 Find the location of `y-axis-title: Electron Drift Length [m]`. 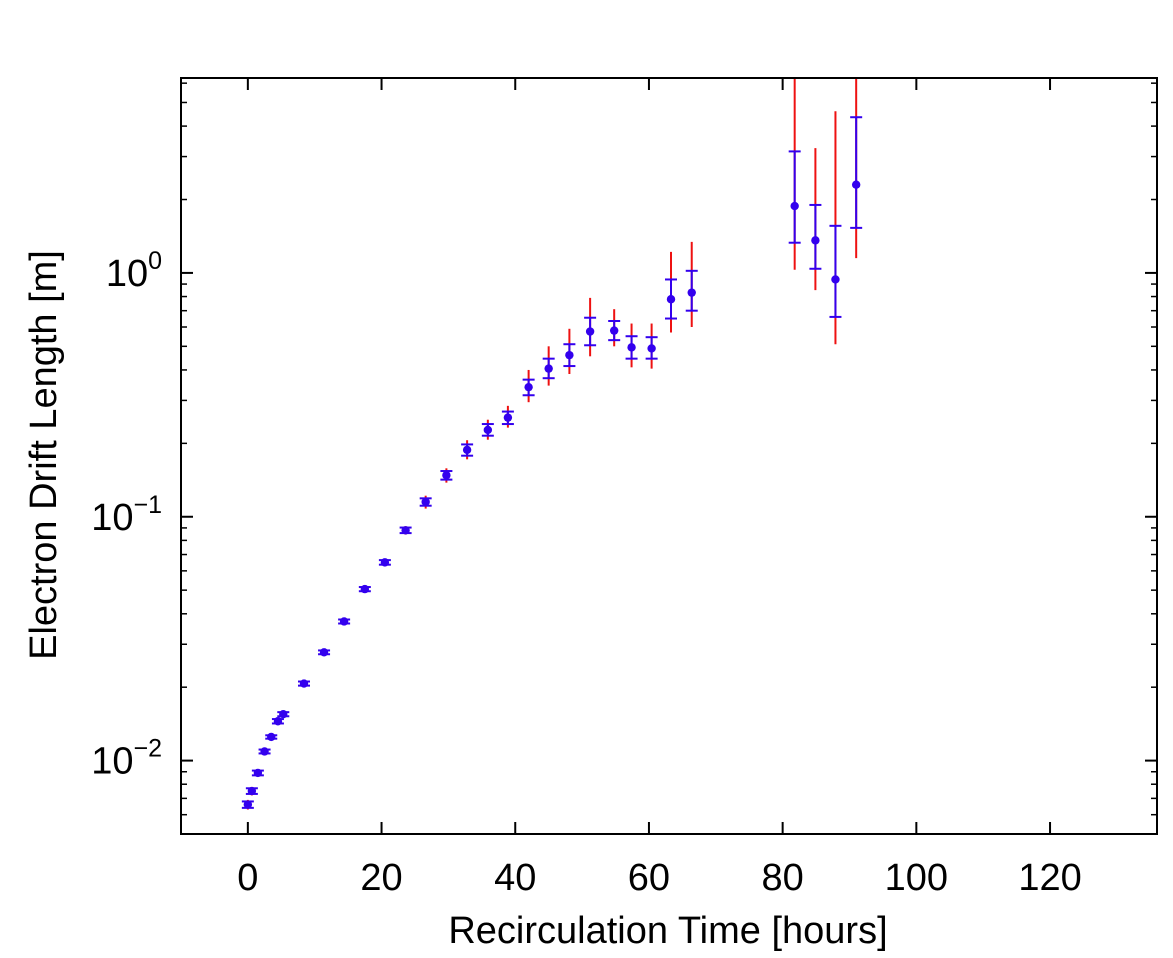

y-axis-title: Electron Drift Length [m] is located at coordinates (44, 455).